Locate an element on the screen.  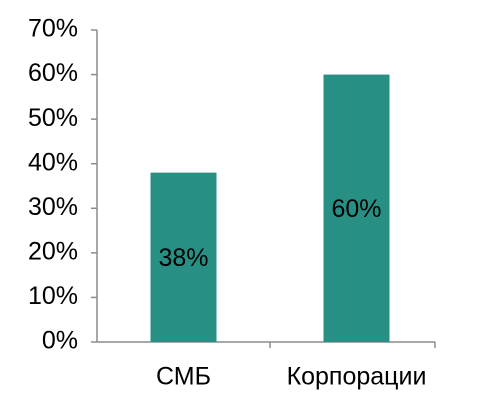
value-label: 38% is located at coordinates (183, 258).